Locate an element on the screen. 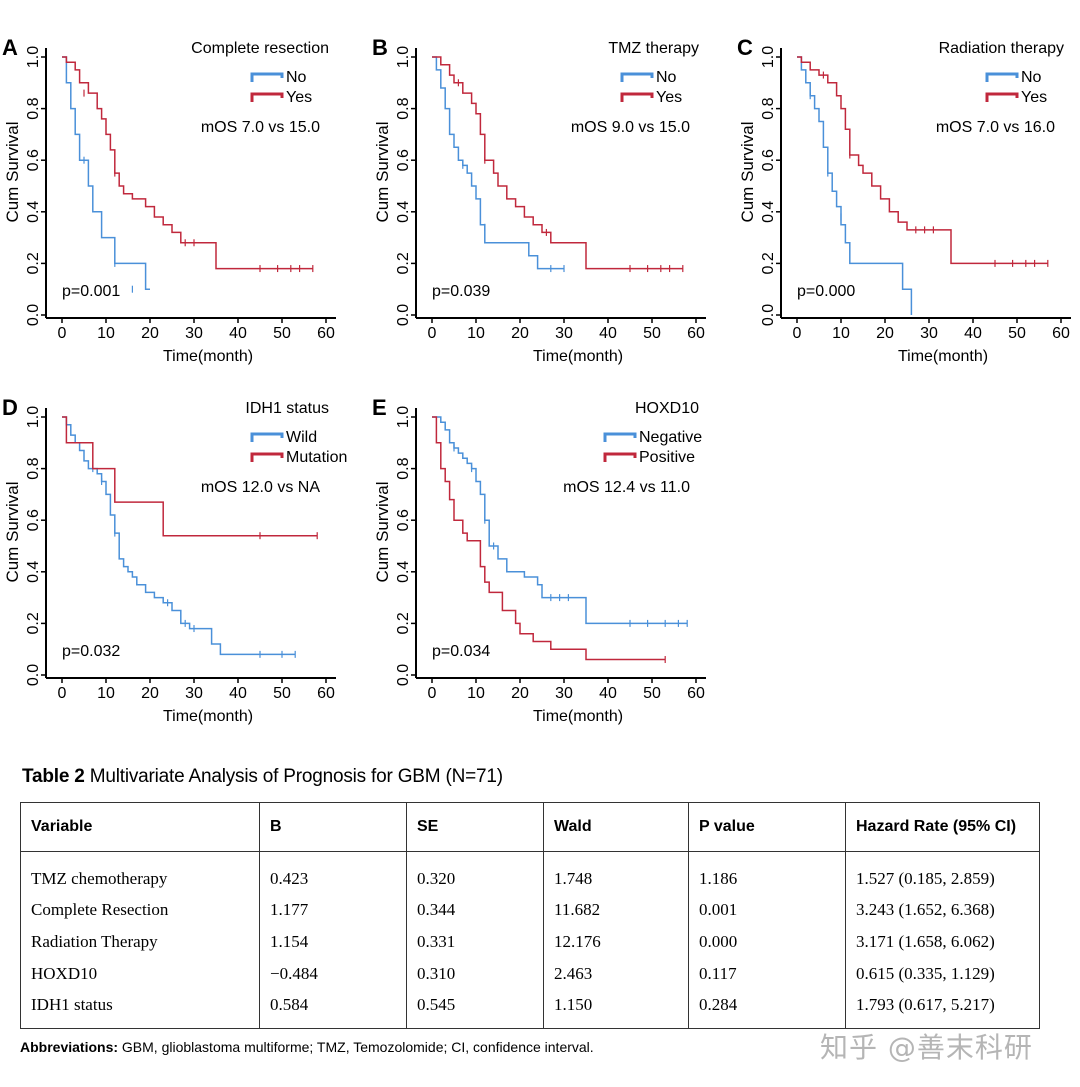  survival-curve-yes is located at coordinates (922, 160).